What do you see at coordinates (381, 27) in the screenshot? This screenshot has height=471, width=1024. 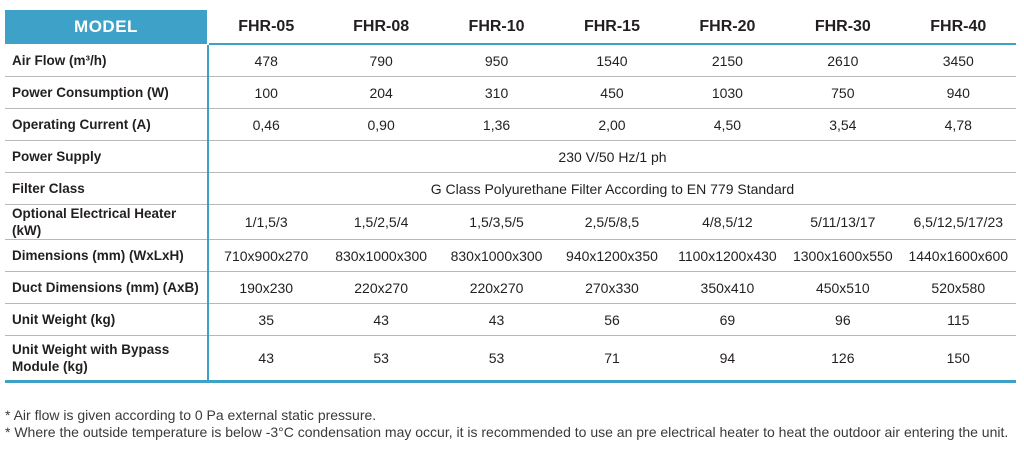 I see `model-column-header: FHR-08` at bounding box center [381, 27].